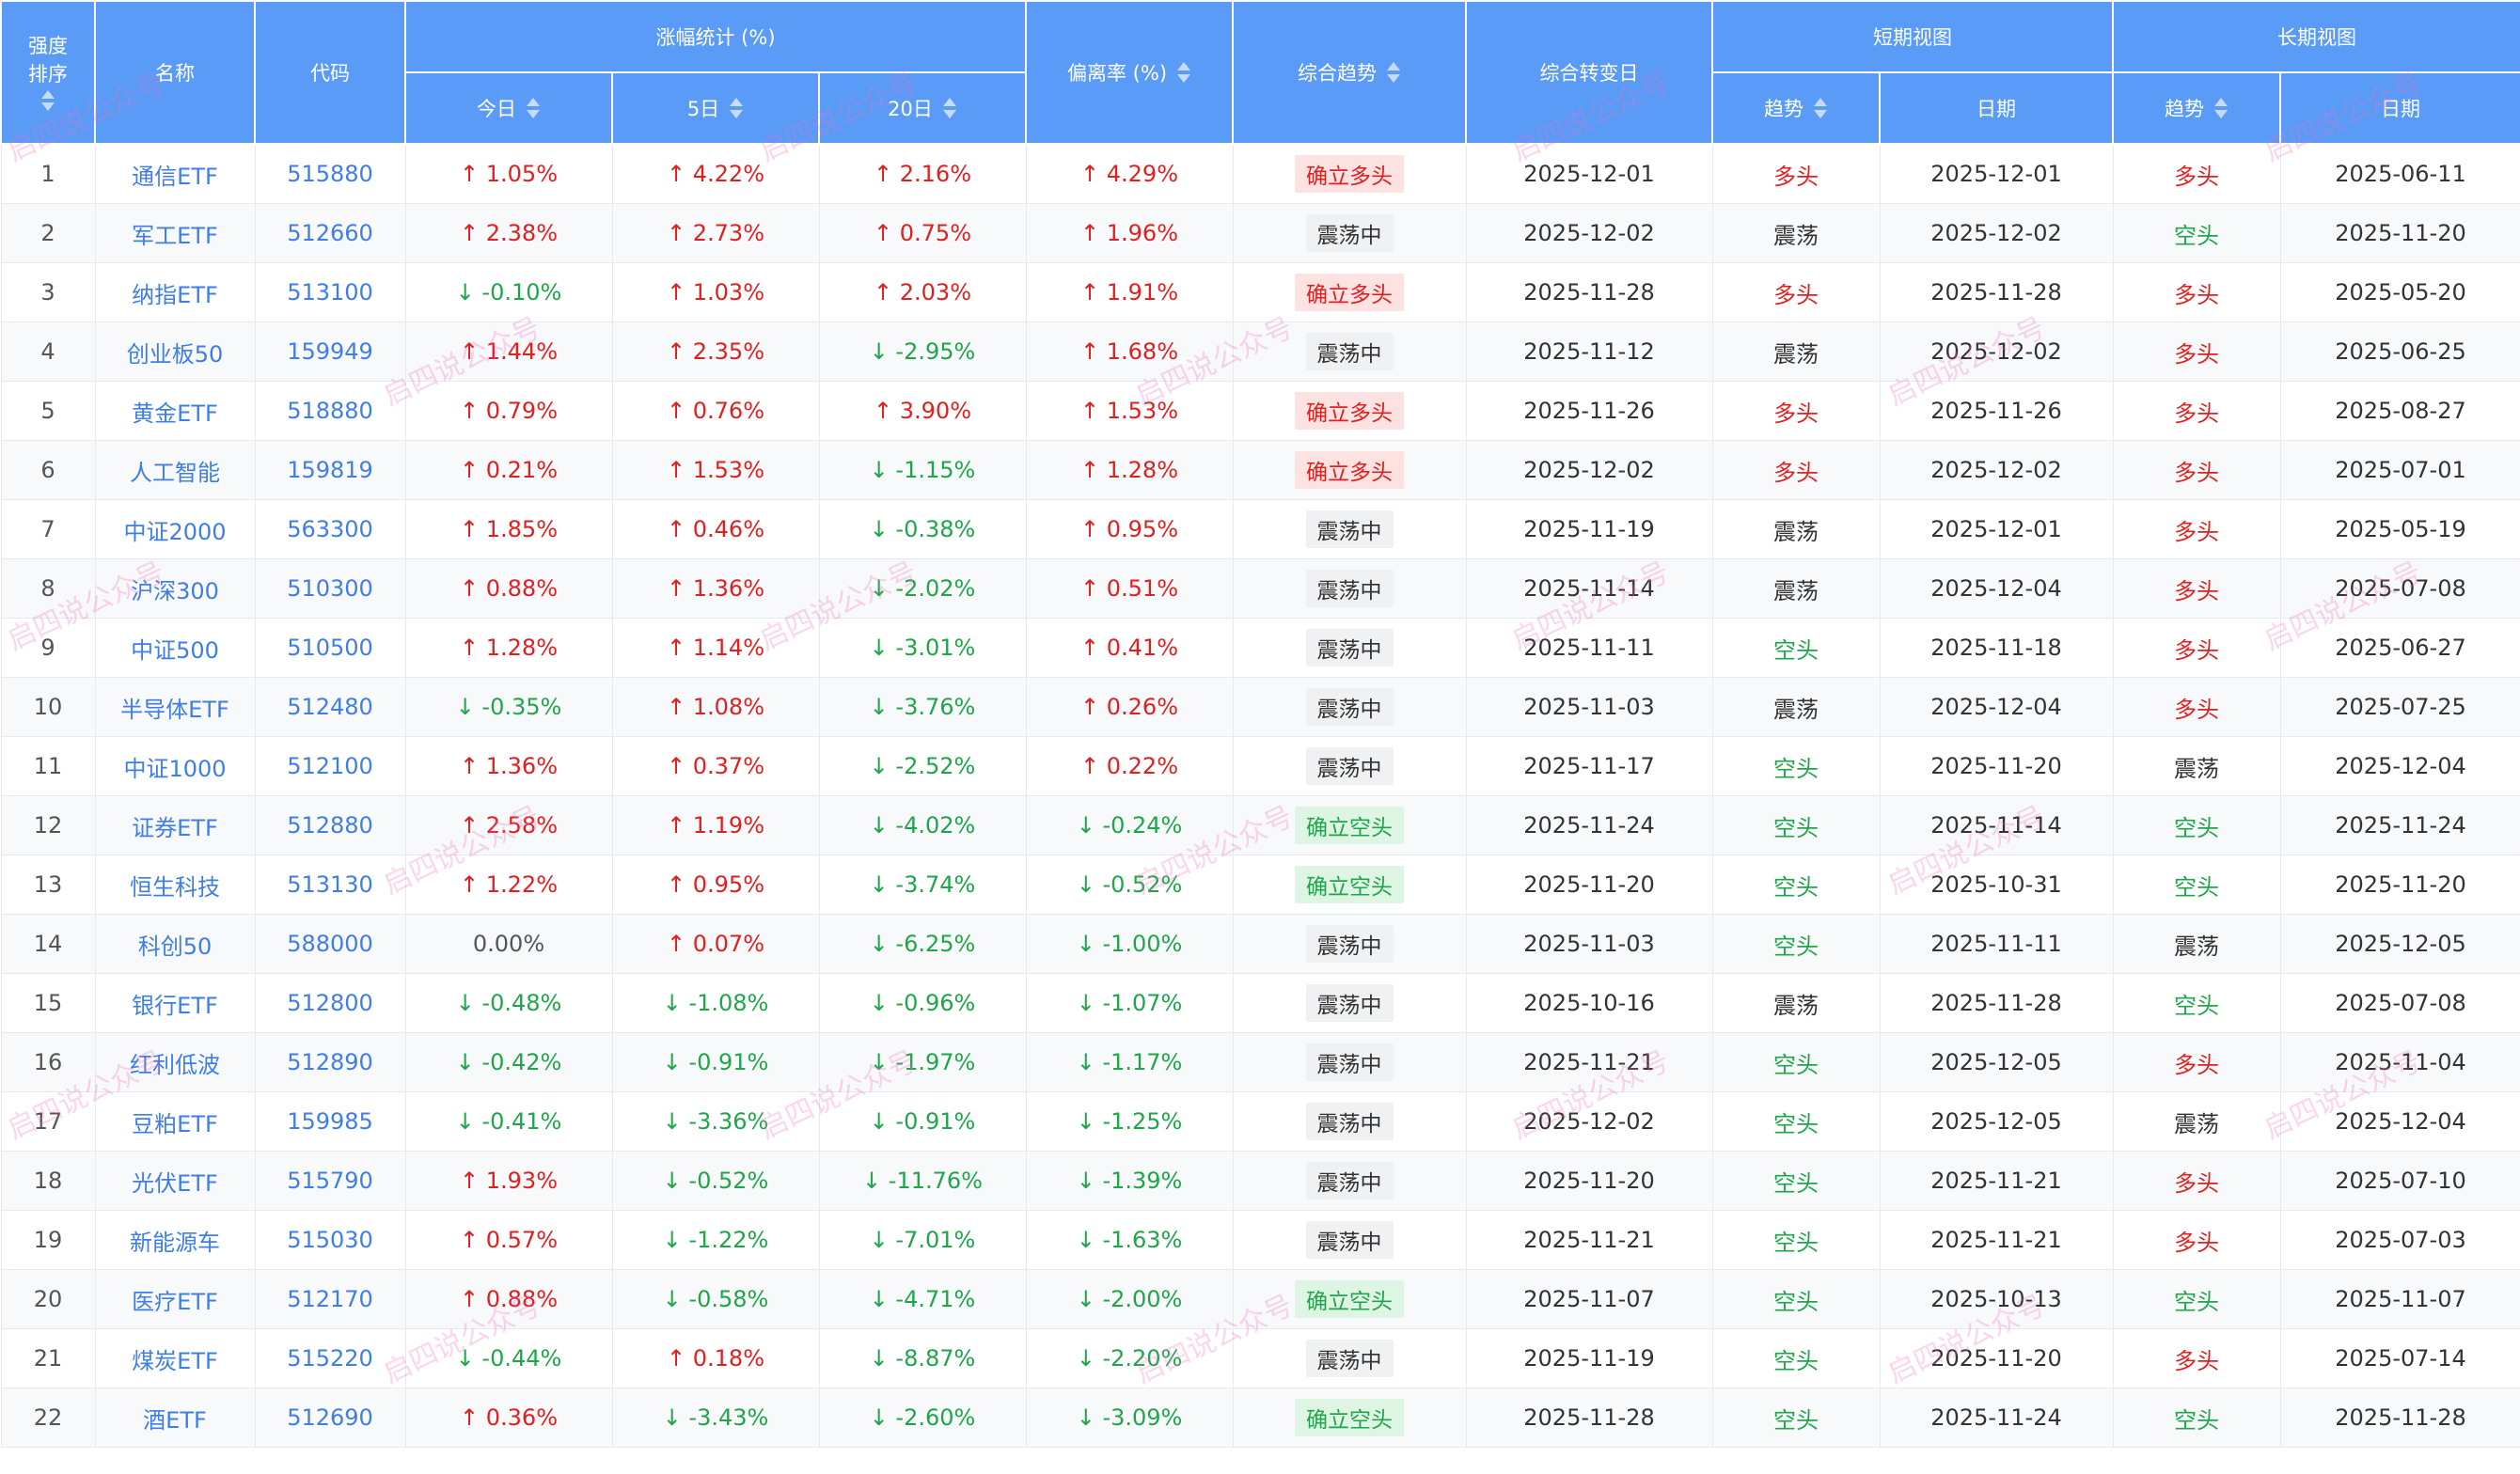 The width and height of the screenshot is (2520, 1474). Describe the element at coordinates (330, 1418) in the screenshot. I see `etf-code-link: 512690` at that location.